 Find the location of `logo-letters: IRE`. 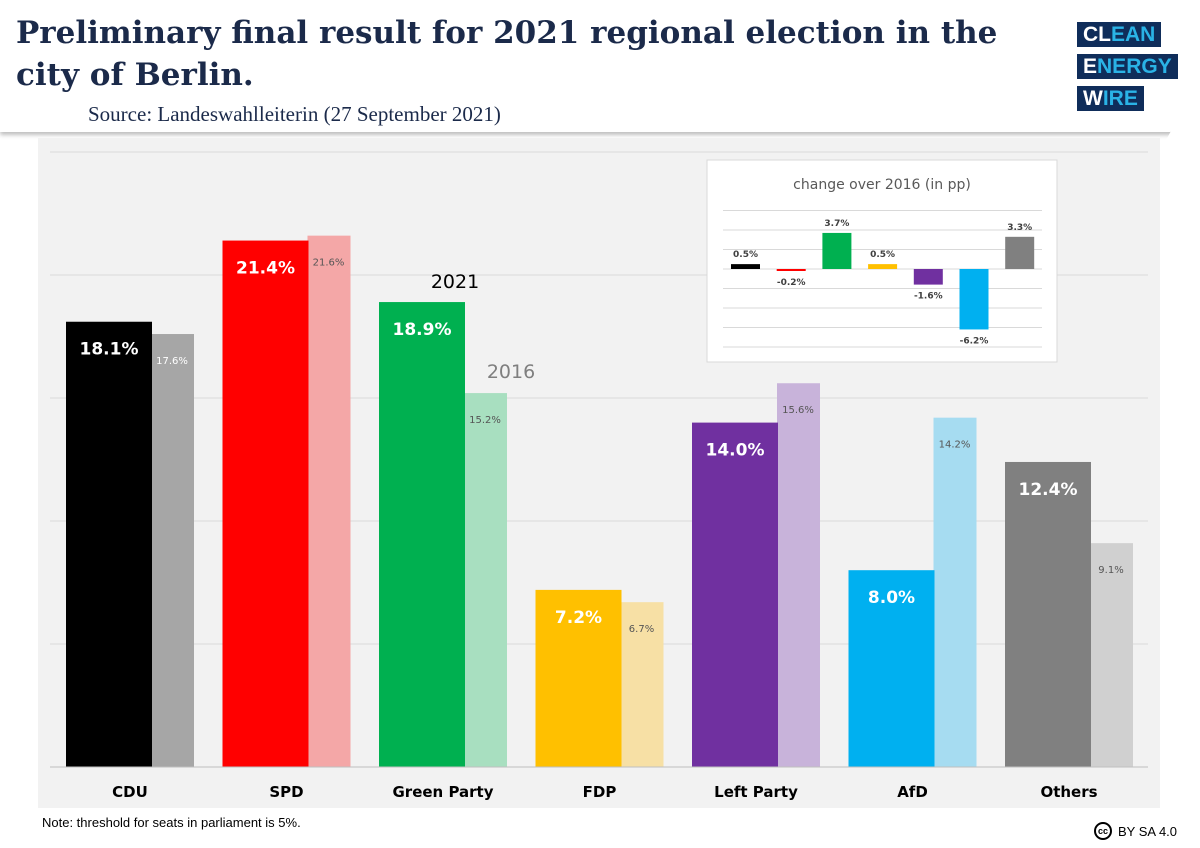

logo-letters: IRE is located at coordinates (1120, 98).